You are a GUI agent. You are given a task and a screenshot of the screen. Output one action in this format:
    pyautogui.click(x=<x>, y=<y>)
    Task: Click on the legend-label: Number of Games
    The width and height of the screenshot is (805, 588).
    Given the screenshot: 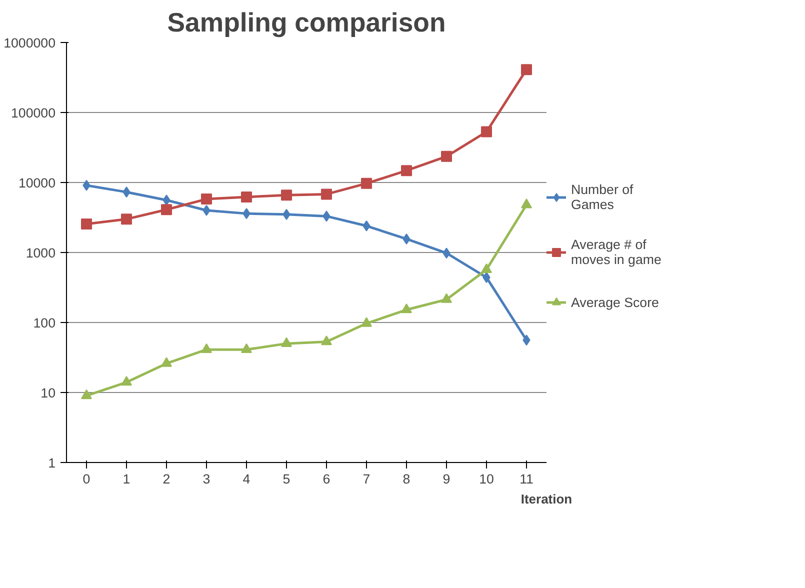 What is the action you would take?
    pyautogui.click(x=602, y=197)
    